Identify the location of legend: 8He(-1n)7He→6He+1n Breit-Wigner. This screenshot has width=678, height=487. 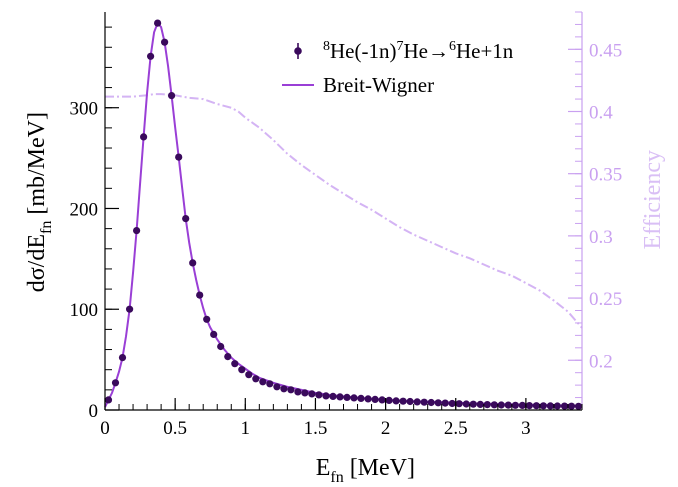
(398, 68).